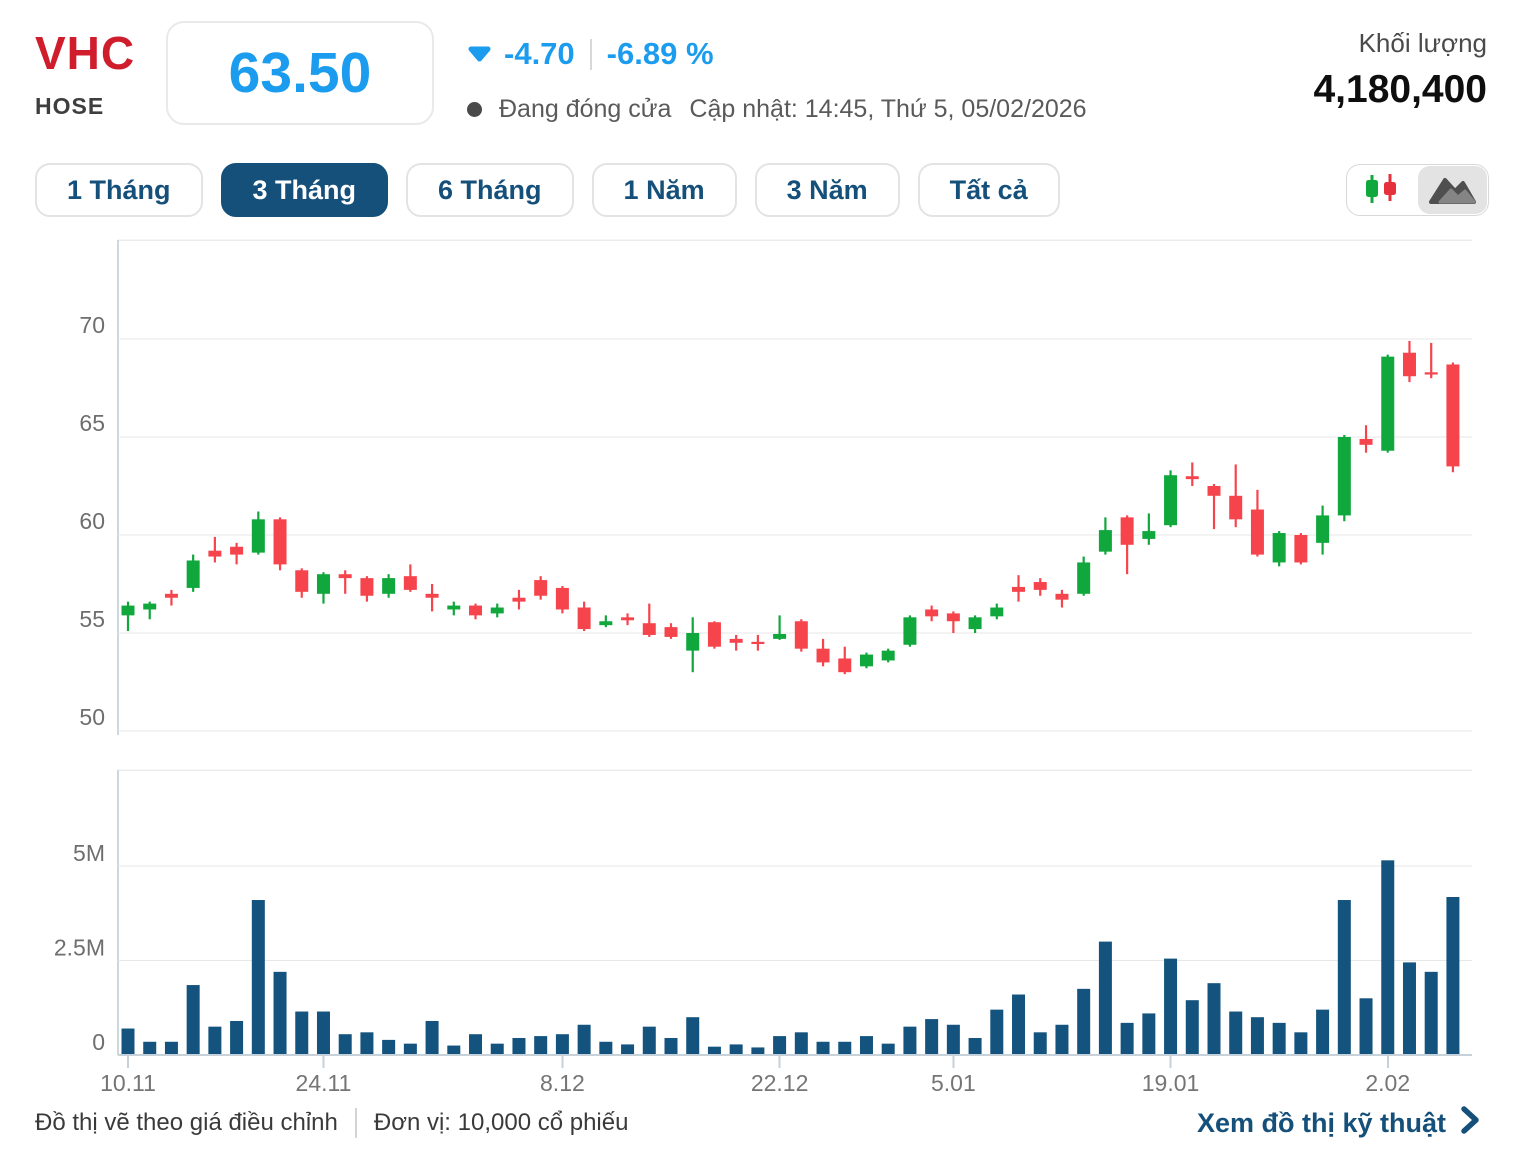 Image resolution: width=1520 pixels, height=1150 pixels. What do you see at coordinates (490, 190) in the screenshot?
I see `tab-6-thang: 6 Tháng` at bounding box center [490, 190].